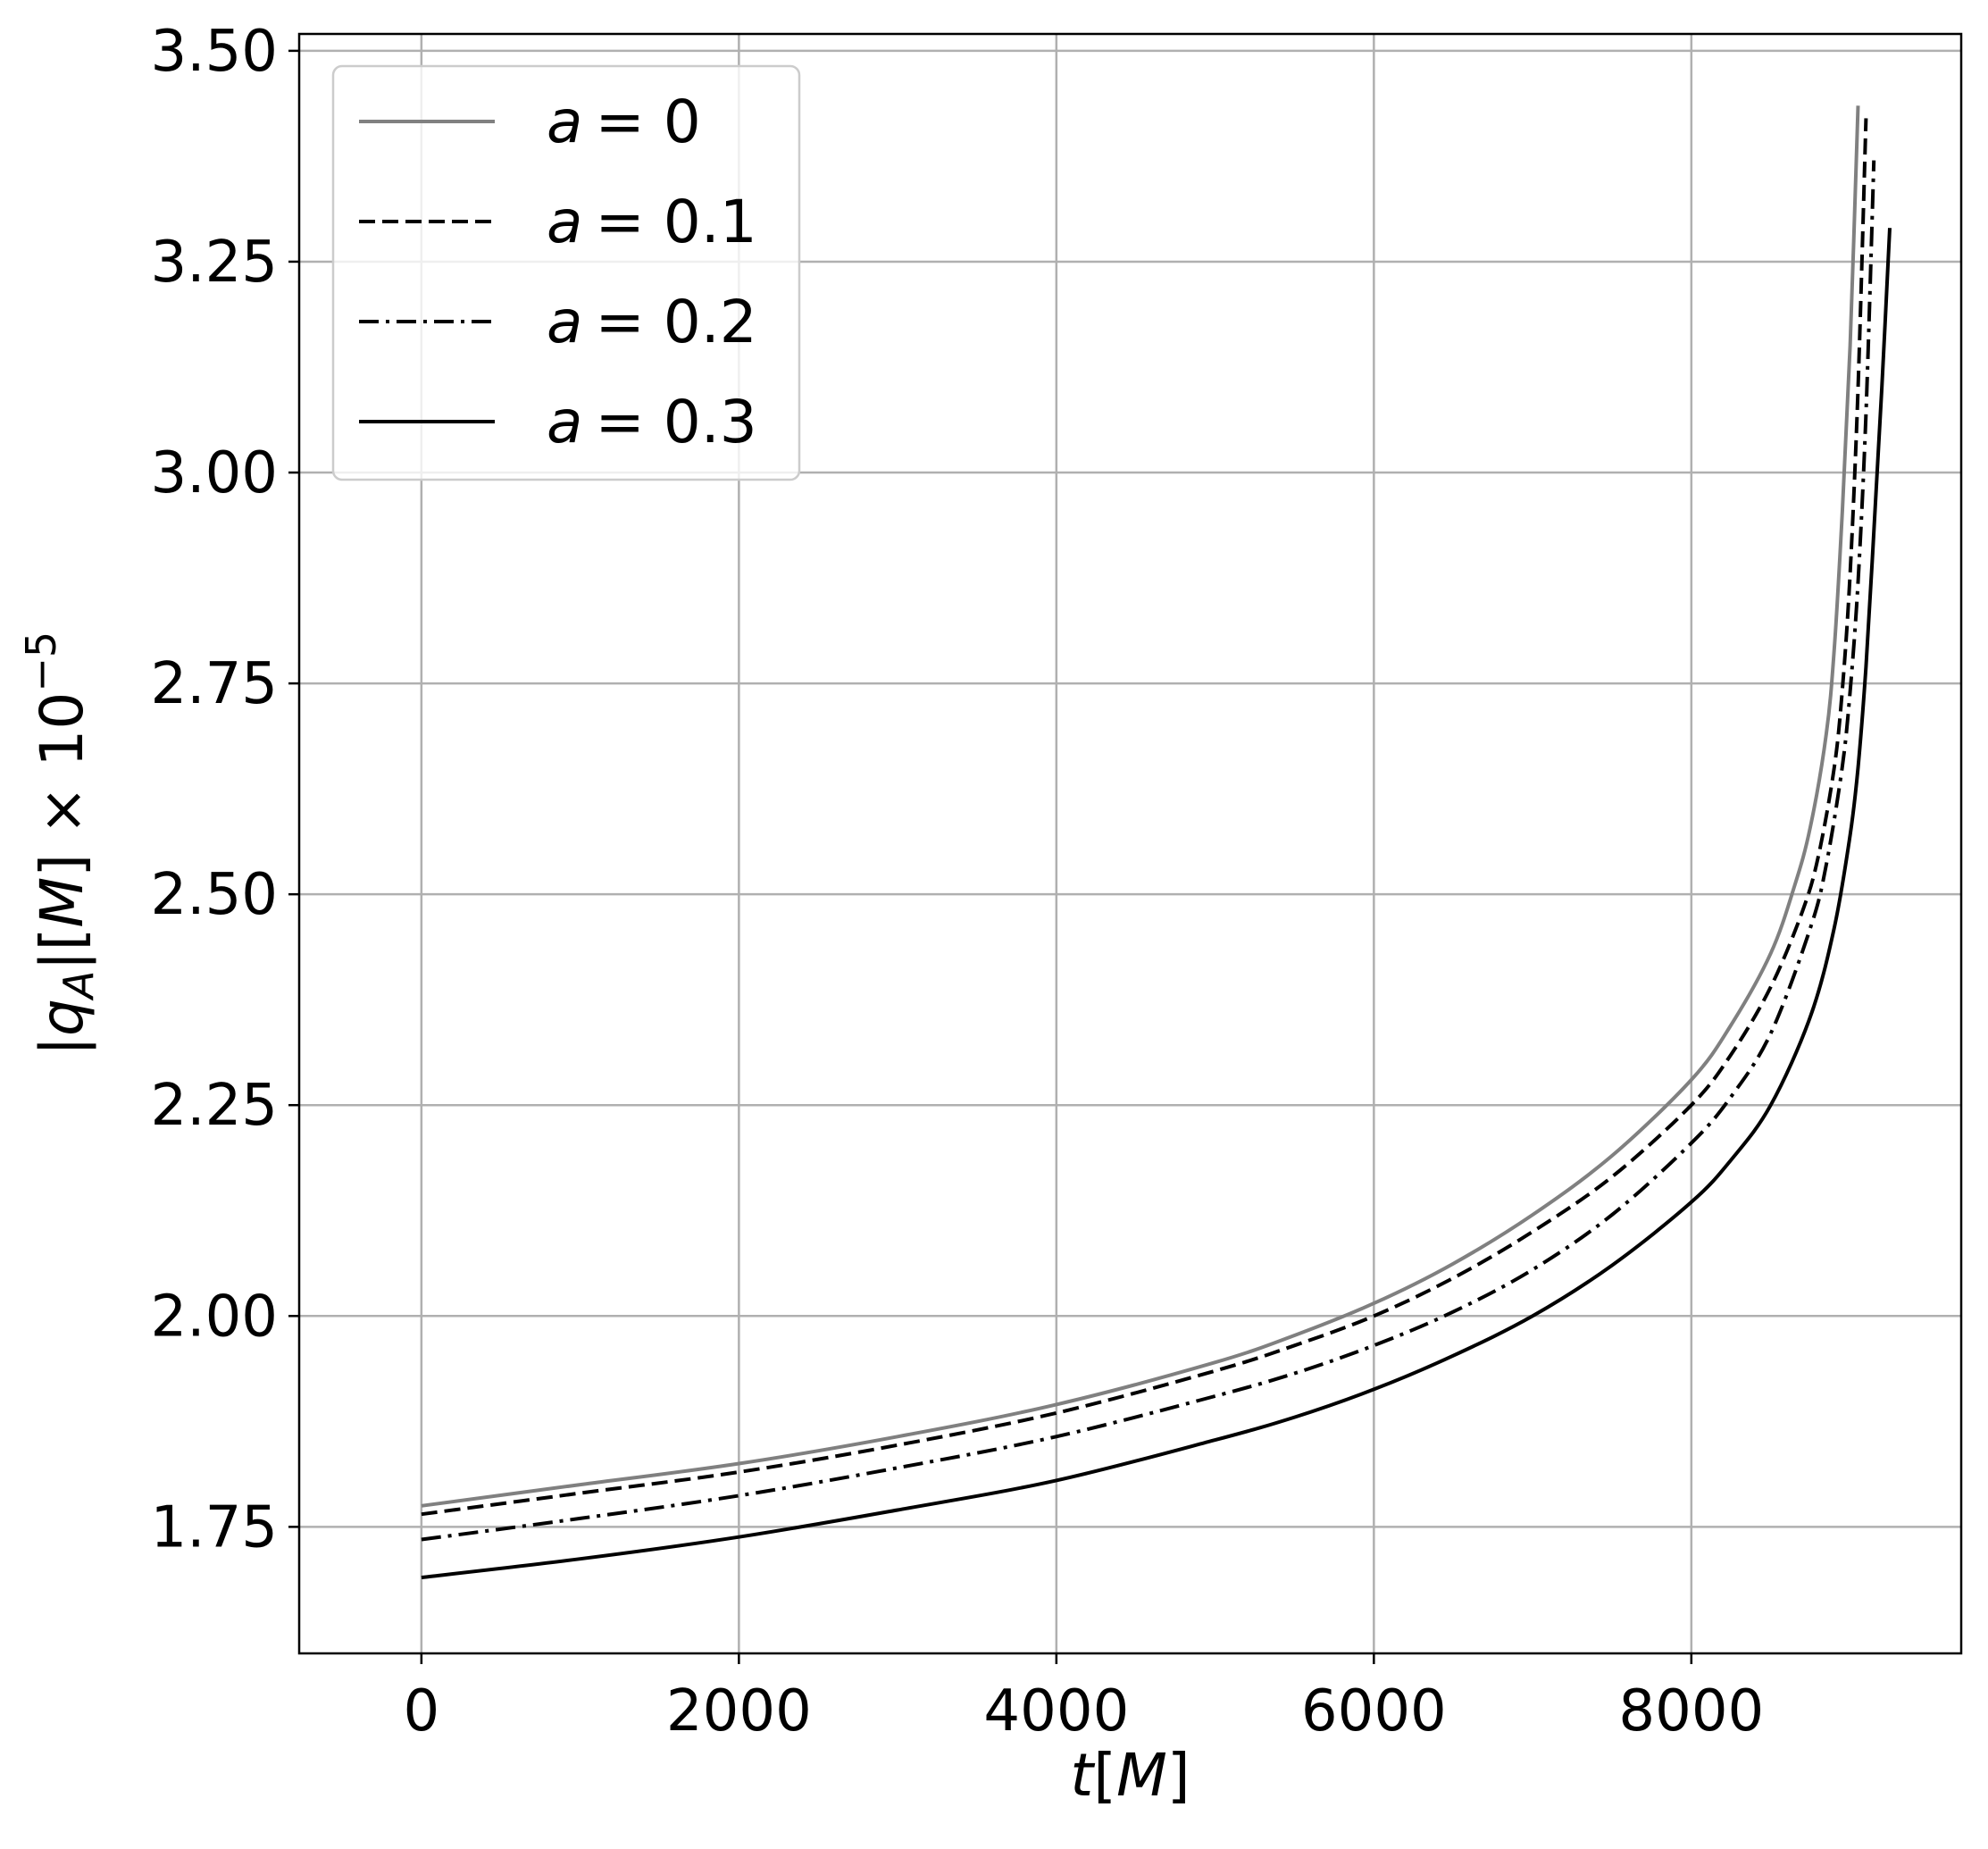 Image resolution: width=1988 pixels, height=1849 pixels. Describe the element at coordinates (624, 122) in the screenshot. I see `legend-entry-label: a = 0` at that location.